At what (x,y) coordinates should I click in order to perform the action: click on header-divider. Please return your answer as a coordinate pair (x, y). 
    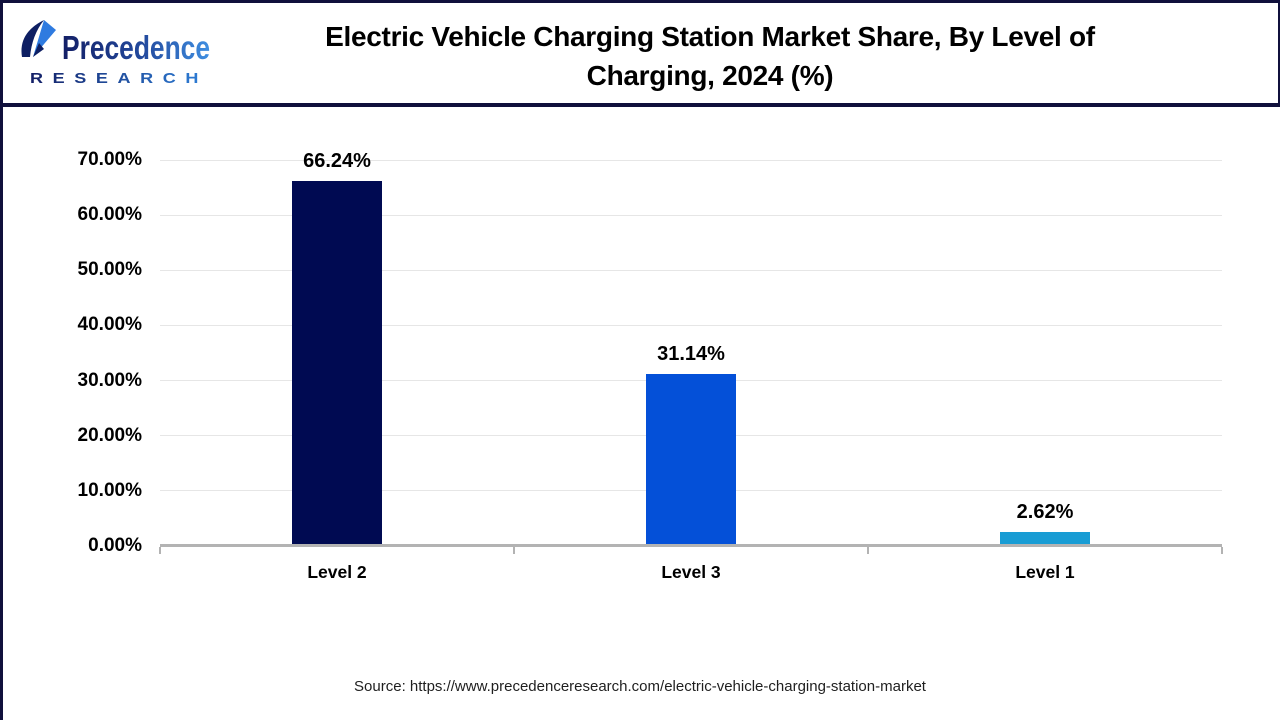
    Looking at the image, I should click on (640, 105).